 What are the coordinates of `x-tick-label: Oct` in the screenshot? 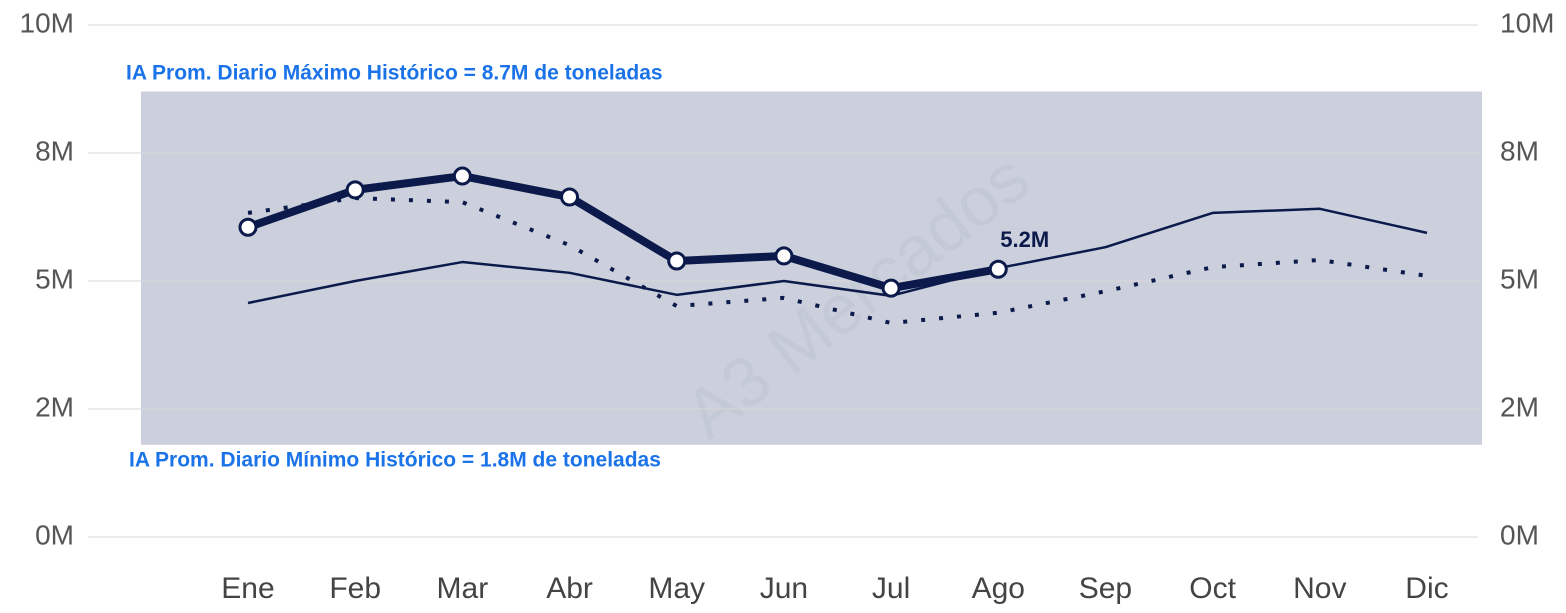 It's located at (1212, 588).